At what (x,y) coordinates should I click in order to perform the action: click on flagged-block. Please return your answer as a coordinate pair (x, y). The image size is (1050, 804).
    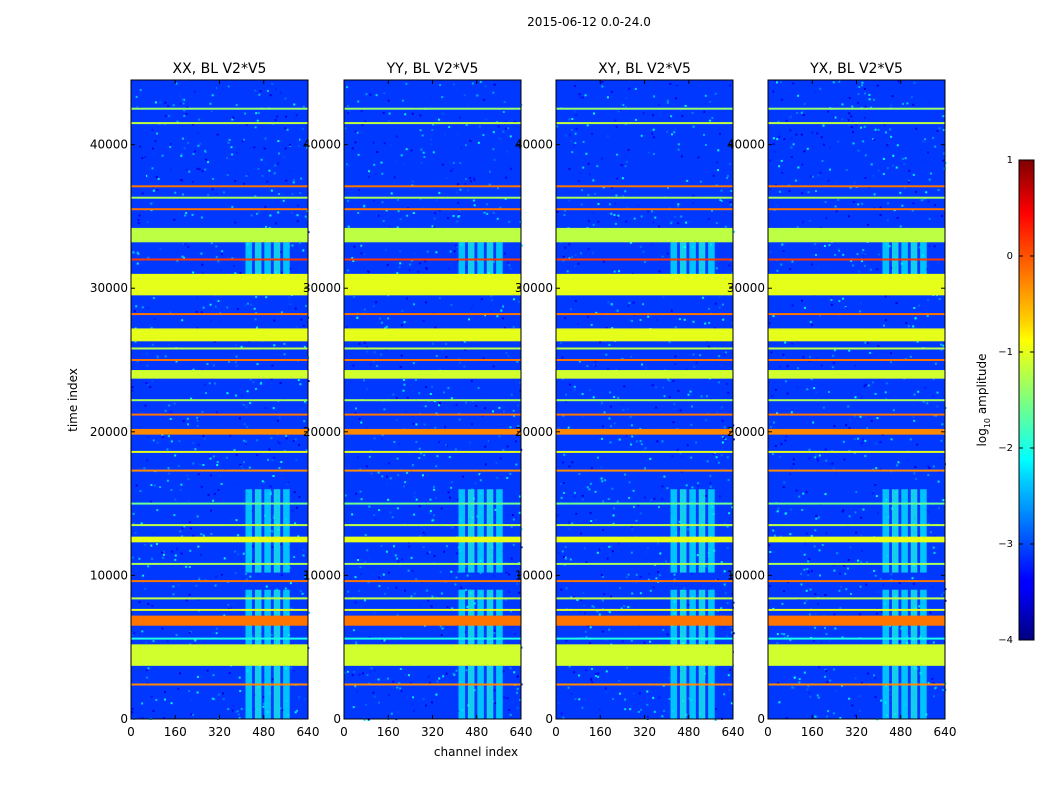
    Looking at the image, I should click on (219, 284).